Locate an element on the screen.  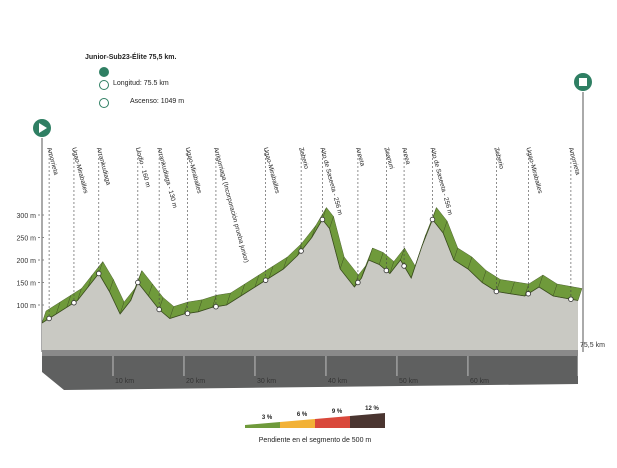
legend-label: 6 % is located at coordinates (302, 415).